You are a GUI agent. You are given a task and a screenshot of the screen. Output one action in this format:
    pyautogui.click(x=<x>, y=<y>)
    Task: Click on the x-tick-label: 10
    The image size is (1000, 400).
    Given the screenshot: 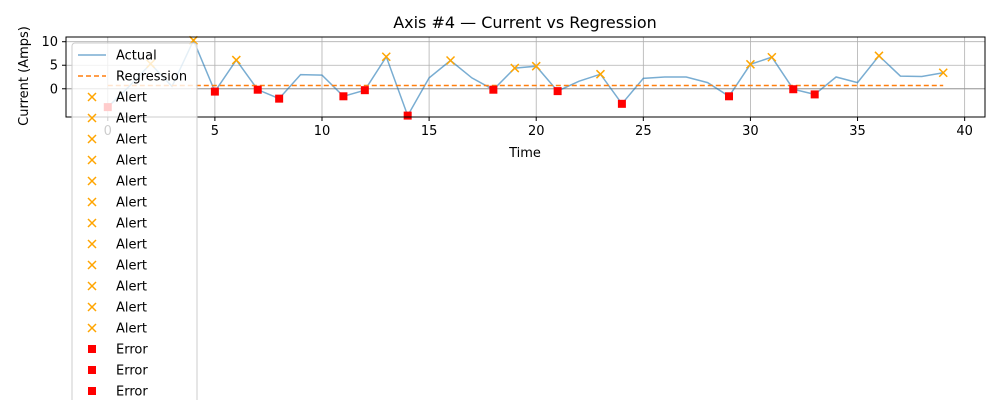 What is the action you would take?
    pyautogui.click(x=322, y=131)
    